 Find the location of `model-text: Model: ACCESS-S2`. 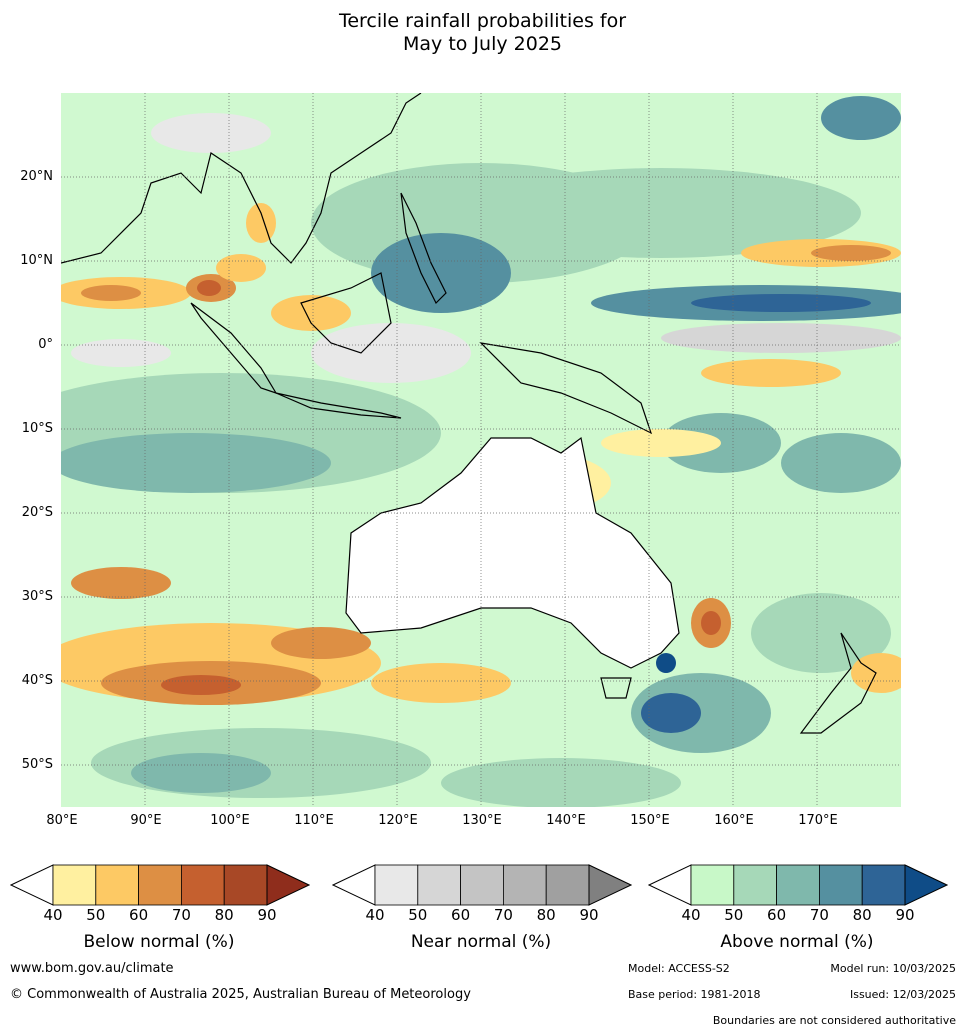

model-text: Model: ACCESS-S2 is located at coordinates (679, 968).